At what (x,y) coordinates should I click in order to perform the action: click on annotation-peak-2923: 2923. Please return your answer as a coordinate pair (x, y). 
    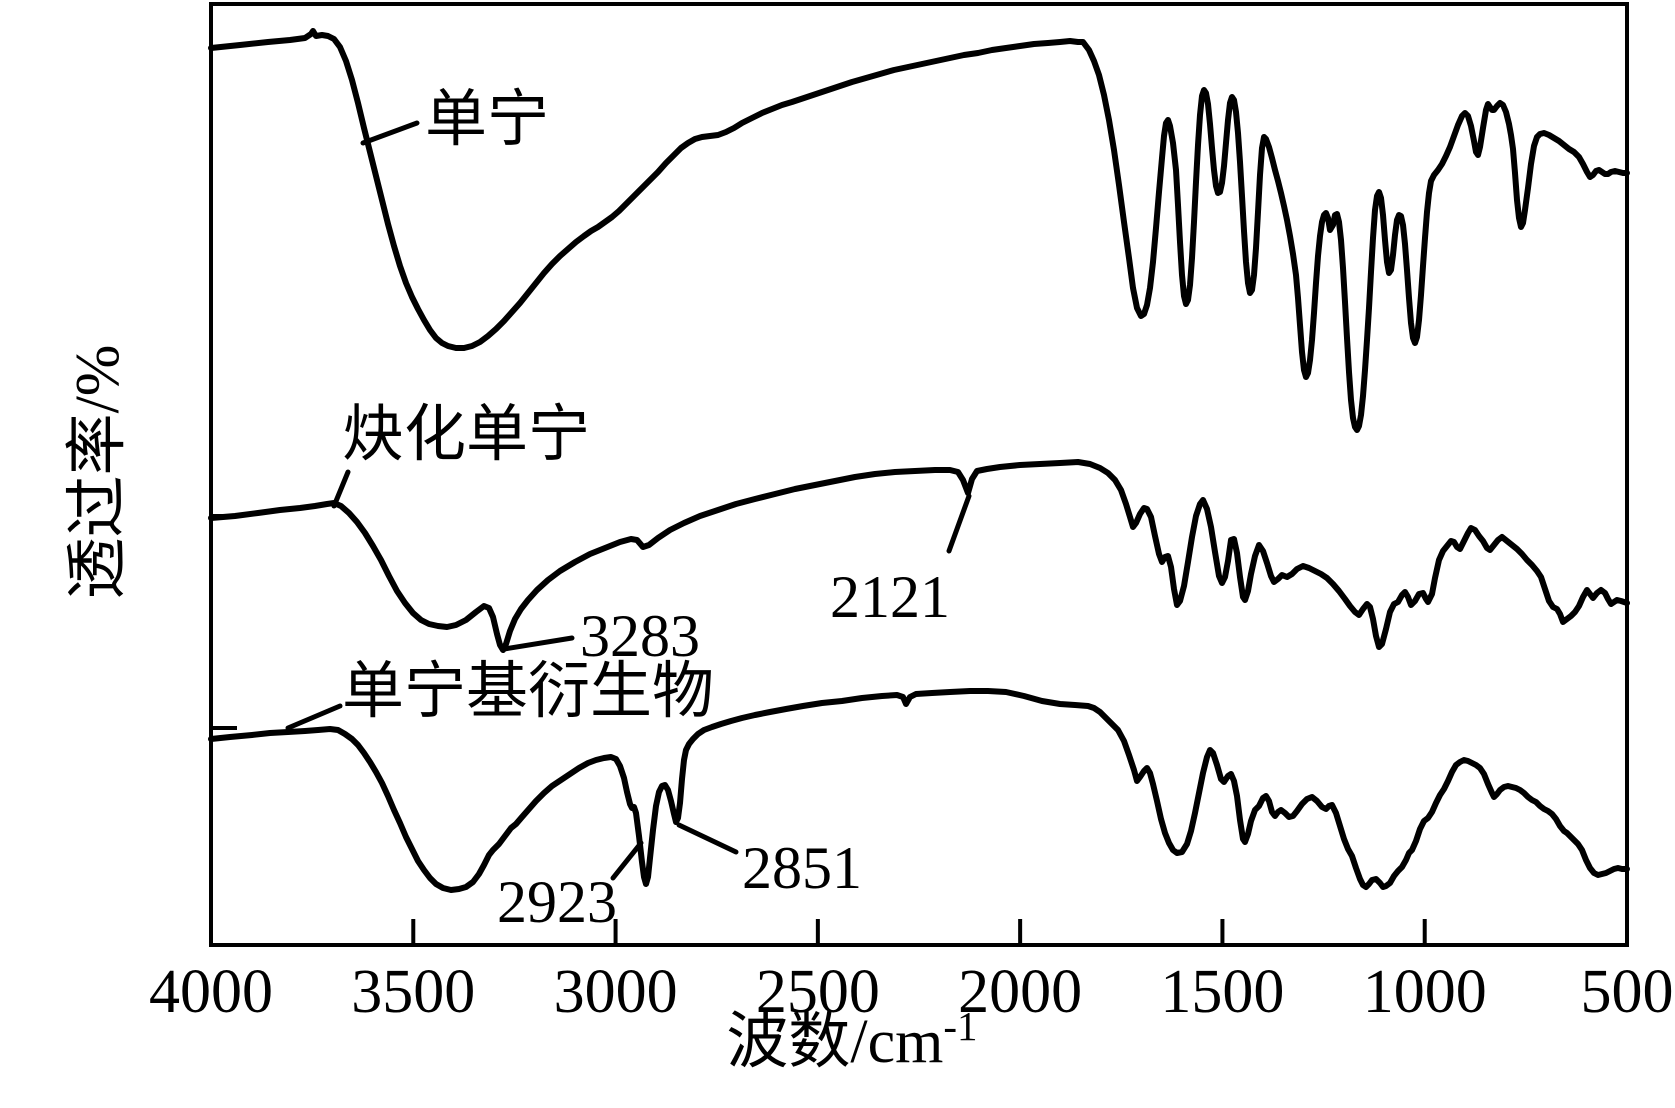
    Looking at the image, I should click on (557, 902).